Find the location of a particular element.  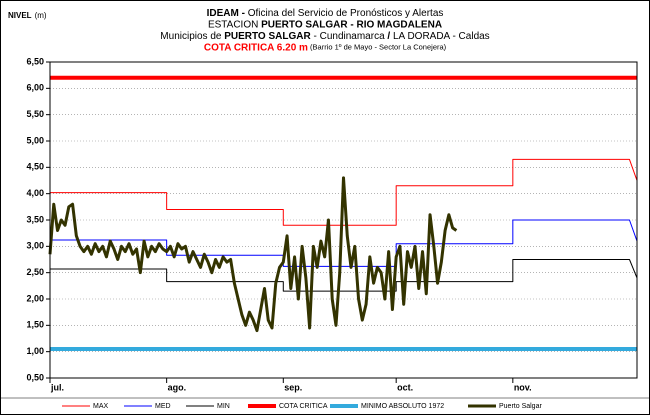

x-tick-label: sep. is located at coordinates (293, 387).